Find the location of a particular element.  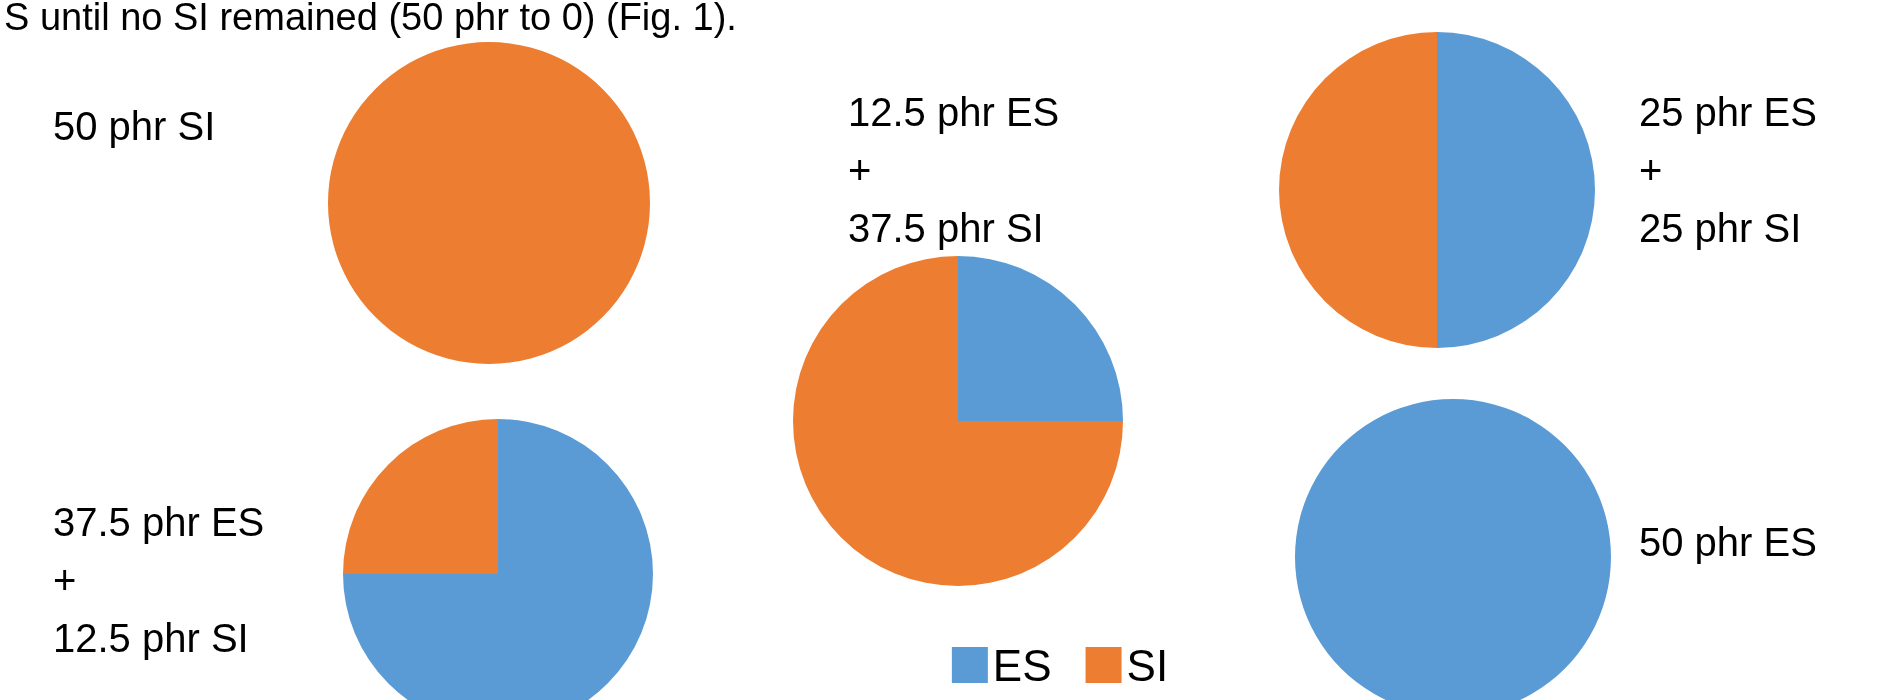

text: 50 phr ES is located at coordinates (1728, 542).